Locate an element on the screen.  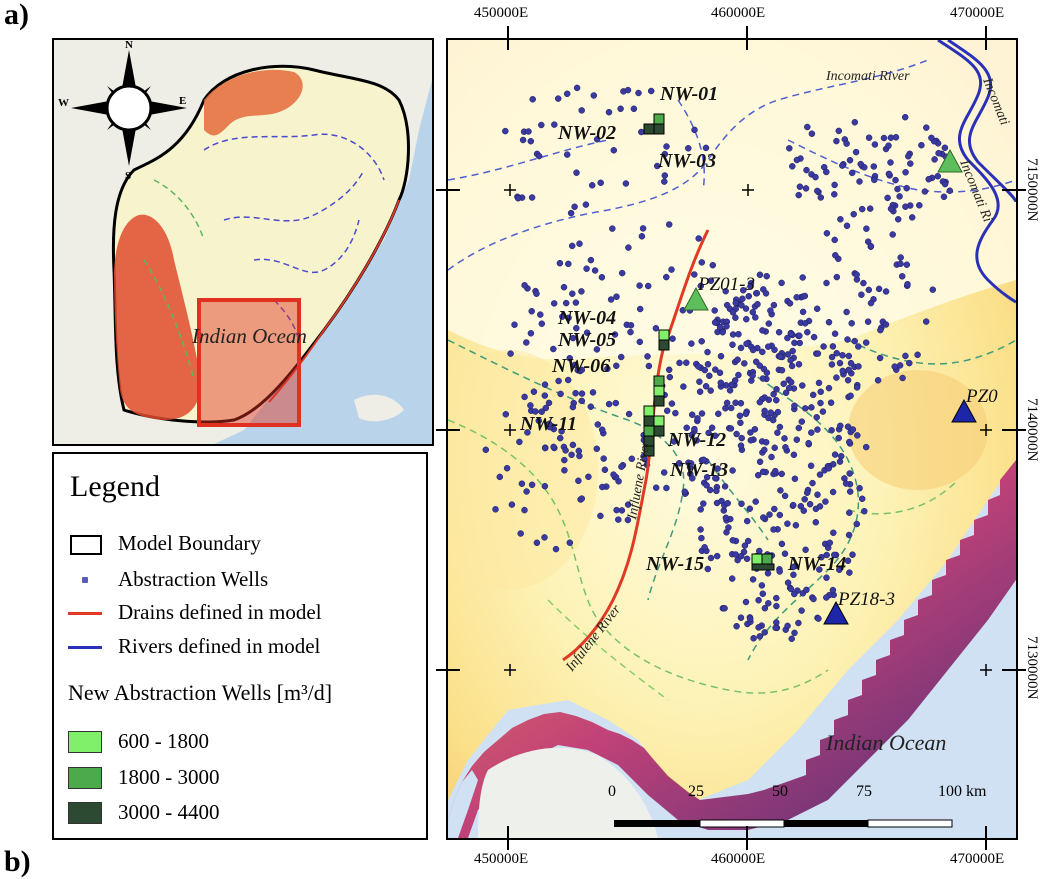
legend-class-label: 1800 - 3000 is located at coordinates (169, 777).